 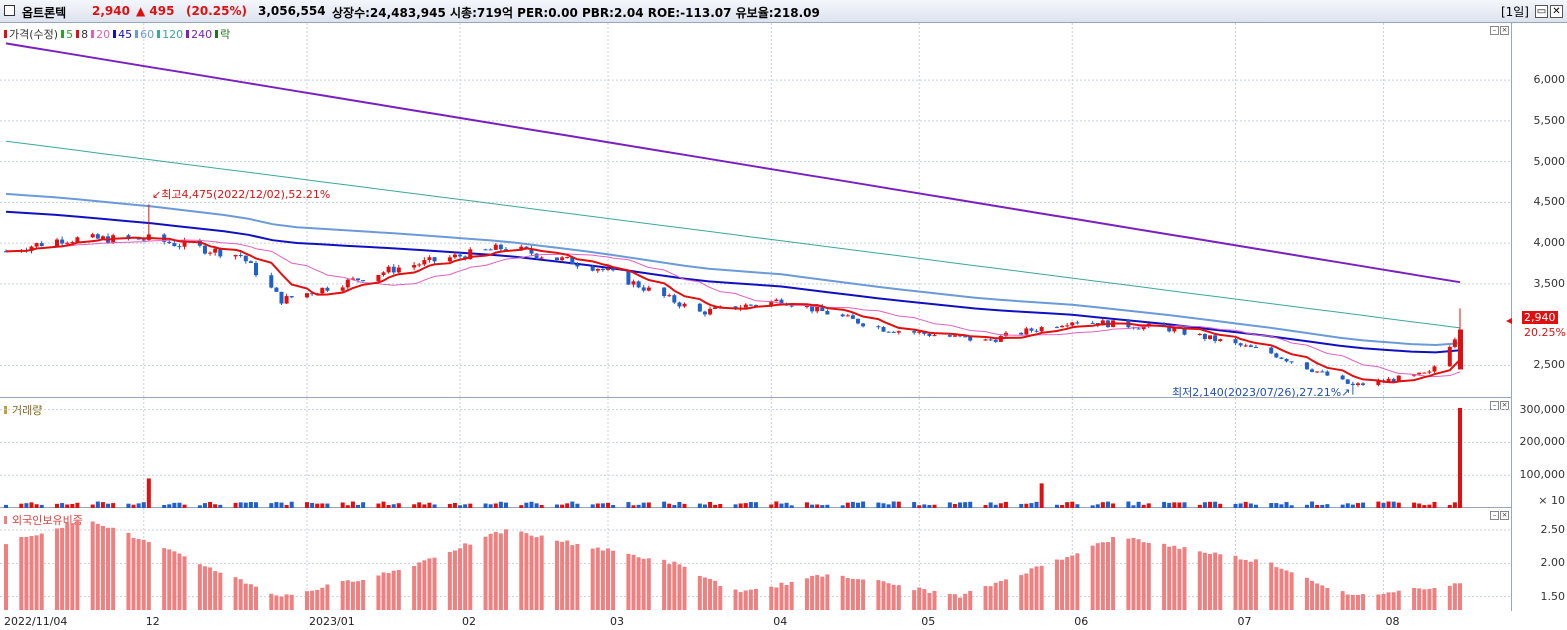 I want to click on legend-item: 20, so click(x=100, y=34).